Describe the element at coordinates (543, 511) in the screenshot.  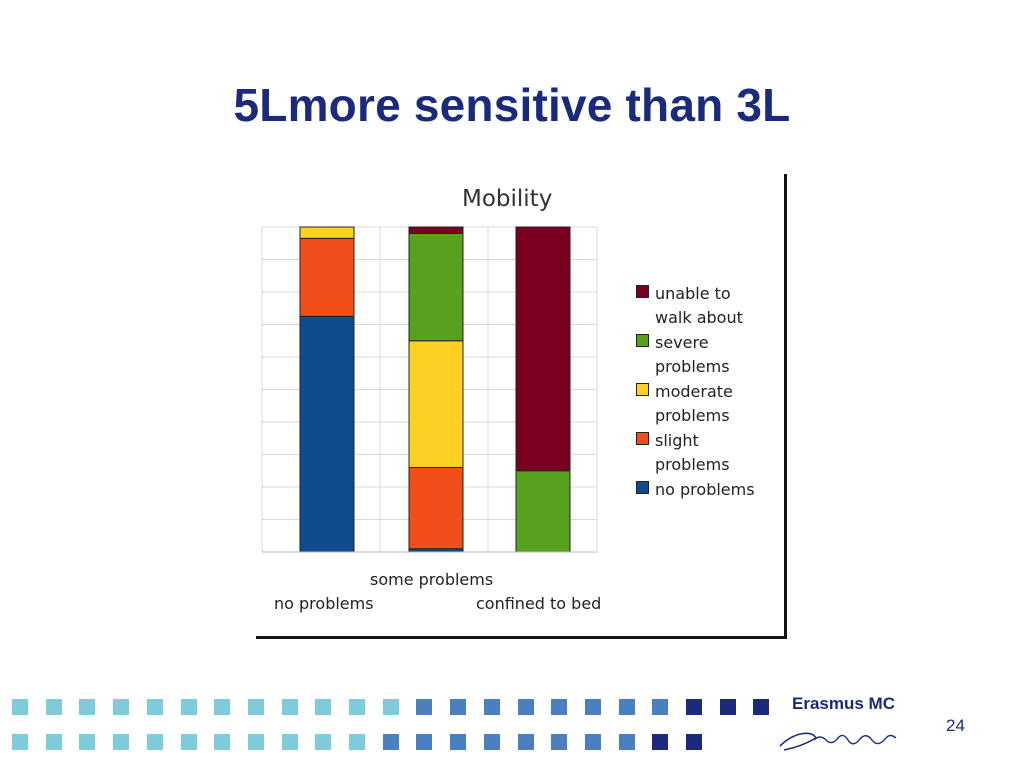
I see `bar-segment-confined-to-bed-severe-problems` at that location.